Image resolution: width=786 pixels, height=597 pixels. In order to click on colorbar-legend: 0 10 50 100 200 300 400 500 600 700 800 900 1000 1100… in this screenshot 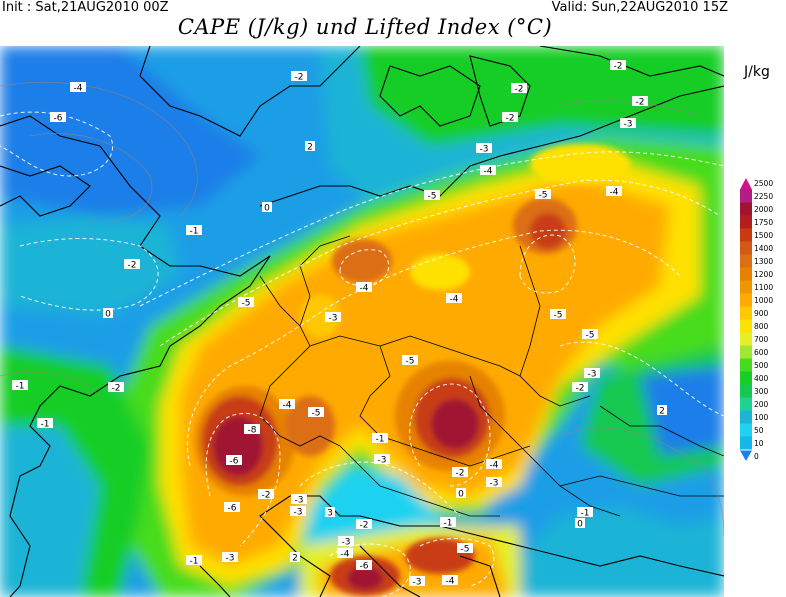, I will do `click(760, 322)`.